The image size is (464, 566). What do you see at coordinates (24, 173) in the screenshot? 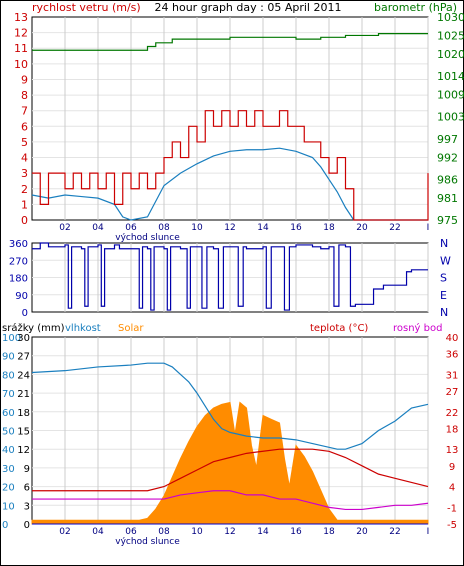
I see `wind-tick-label: 3` at bounding box center [24, 173].